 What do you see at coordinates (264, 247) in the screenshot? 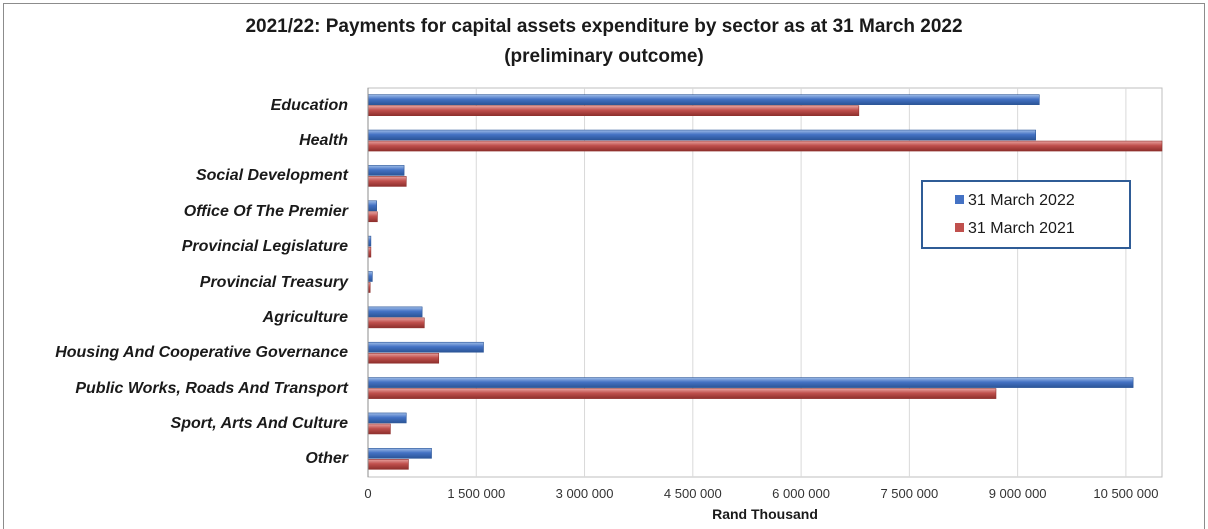
I see `category-label-4: Provincial Legislature` at bounding box center [264, 247].